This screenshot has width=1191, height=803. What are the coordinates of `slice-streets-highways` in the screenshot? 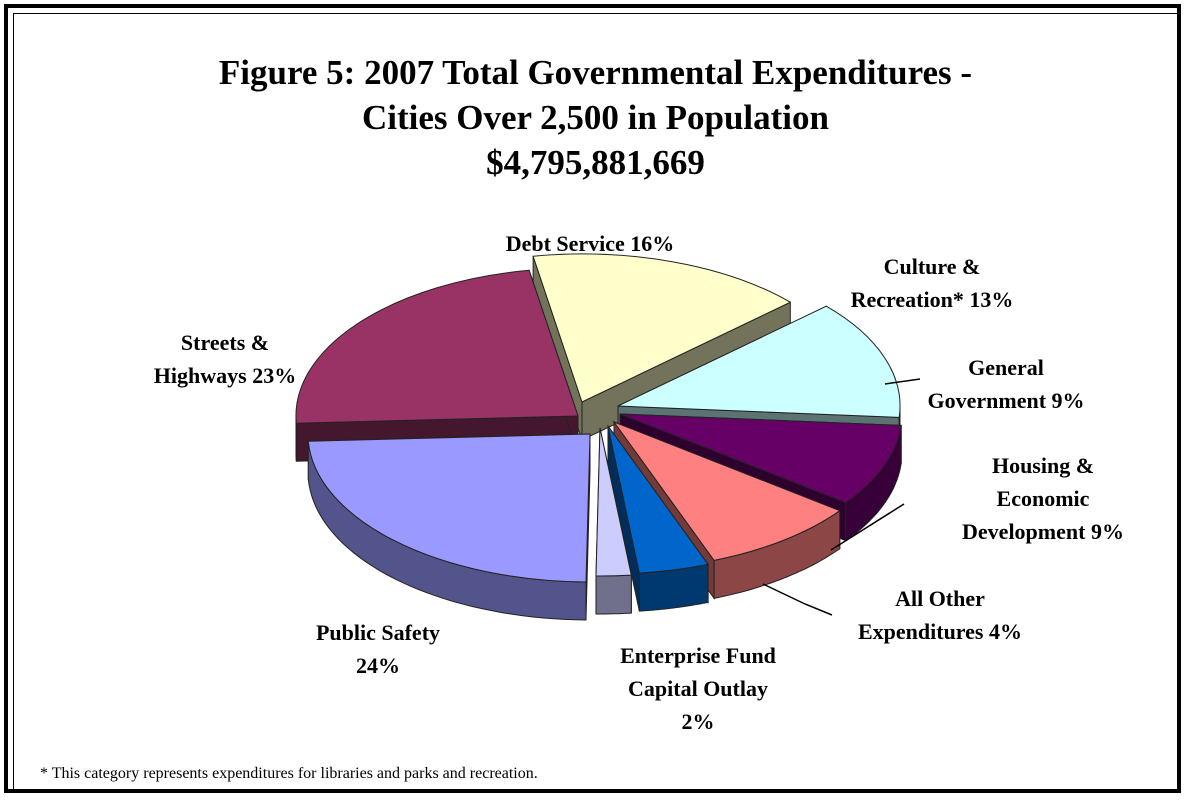 It's located at (437, 346).